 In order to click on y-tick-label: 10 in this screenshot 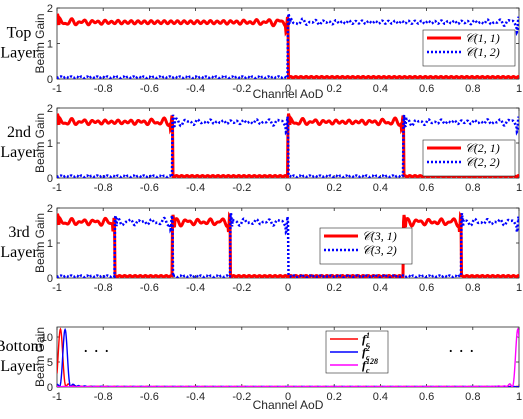, I will do `click(47, 338)`.